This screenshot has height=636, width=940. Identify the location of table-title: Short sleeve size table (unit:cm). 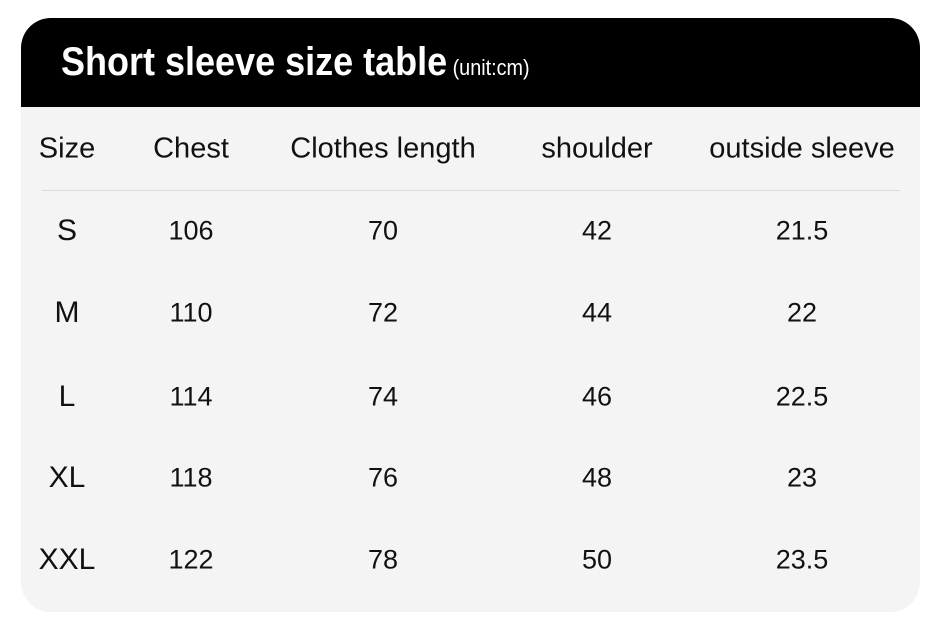
(295, 62).